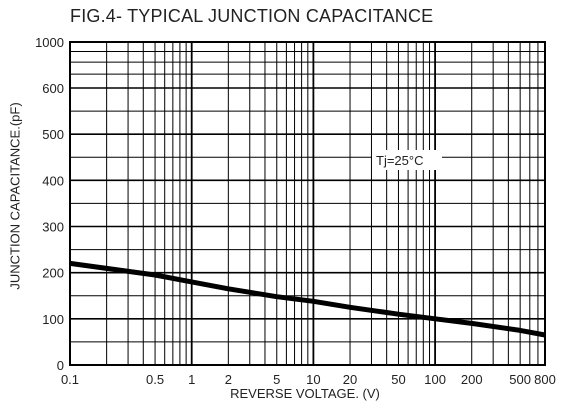 This screenshot has width=570, height=407. Describe the element at coordinates (60, 365) in the screenshot. I see `y-tick-label: 0` at that location.